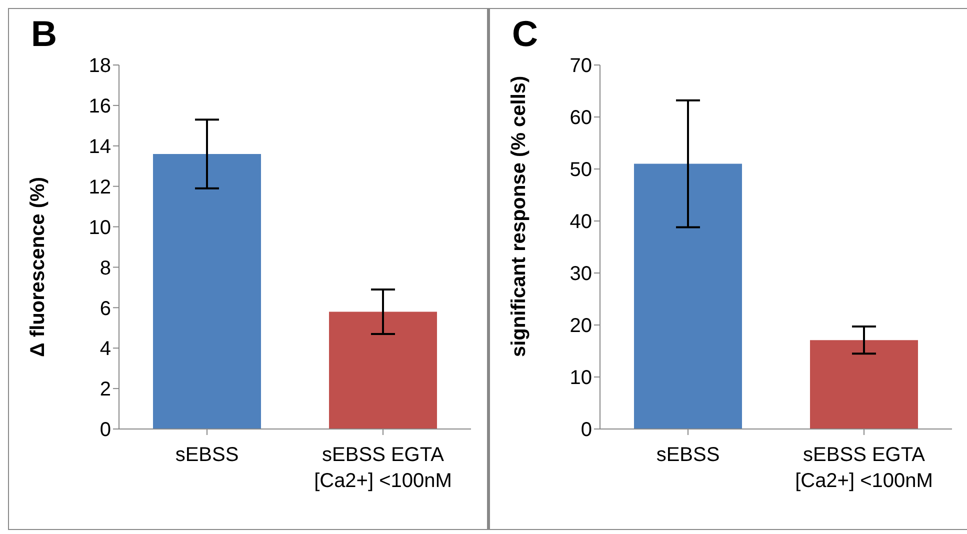 The height and width of the screenshot is (534, 967). I want to click on y-axis-title: significant response (% cells), so click(519, 216).